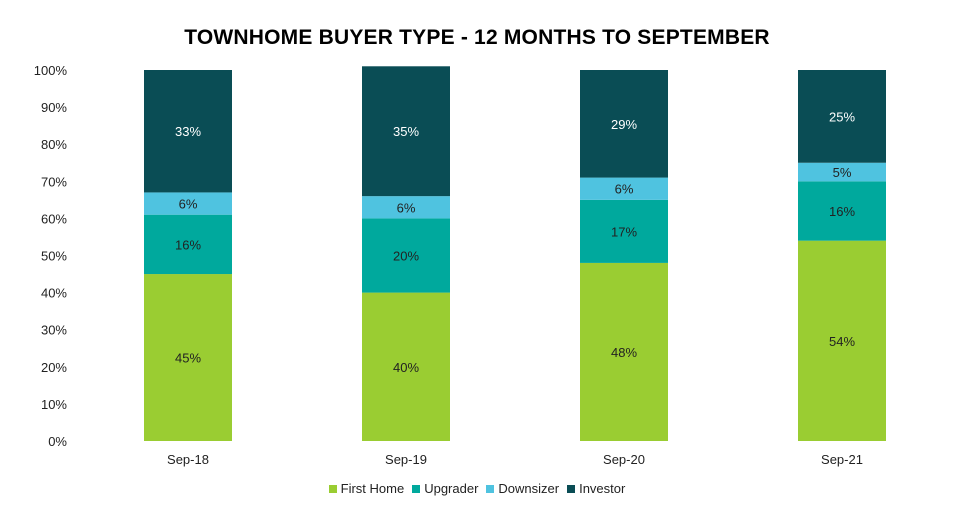 The image size is (954, 526). What do you see at coordinates (842, 459) in the screenshot?
I see `x-tick-label: Sep-21` at bounding box center [842, 459].